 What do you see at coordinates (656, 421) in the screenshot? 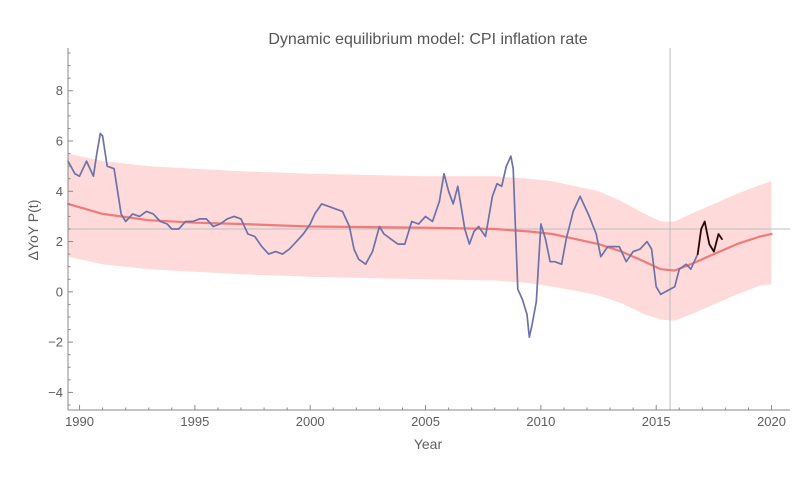
I see `x-tick-label: 2015` at bounding box center [656, 421].